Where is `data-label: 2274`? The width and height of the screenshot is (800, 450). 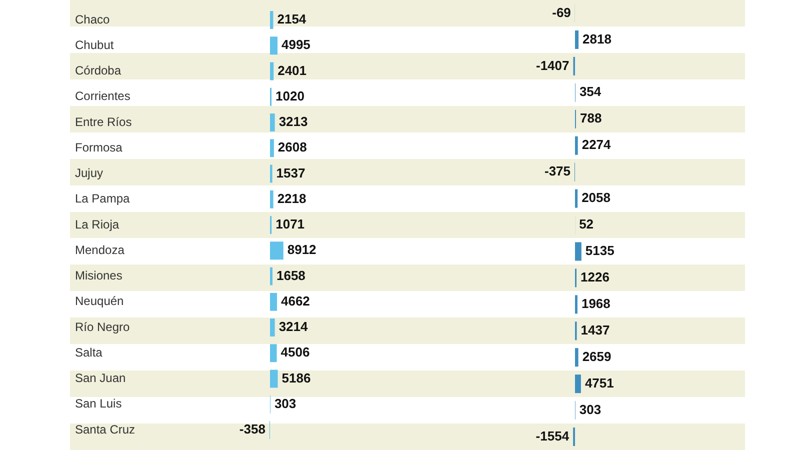 data-label: 2274 is located at coordinates (597, 144).